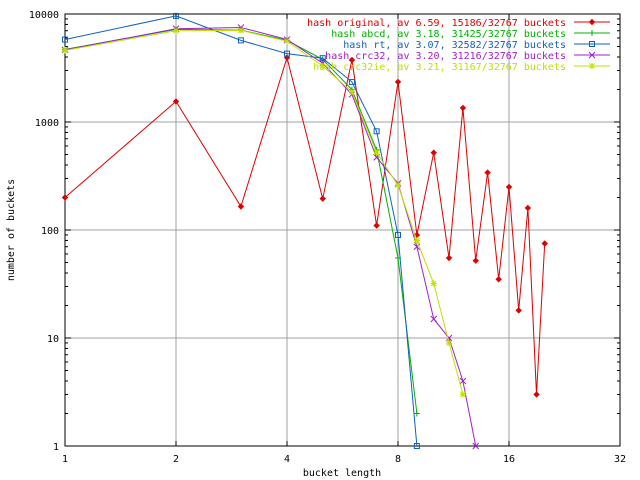 The height and width of the screenshot is (480, 640). I want to click on x-axis-label: bucket length, so click(342, 473).